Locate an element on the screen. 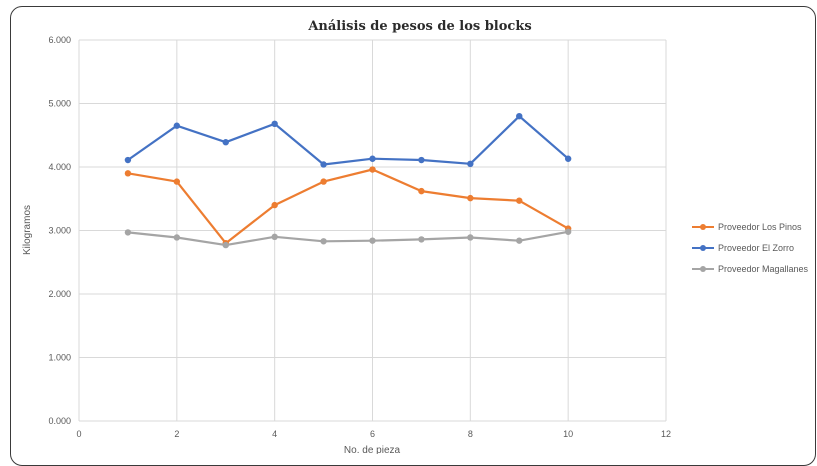 This screenshot has width=817, height=466. legend-label: Proveedor Magallanes is located at coordinates (763, 269).